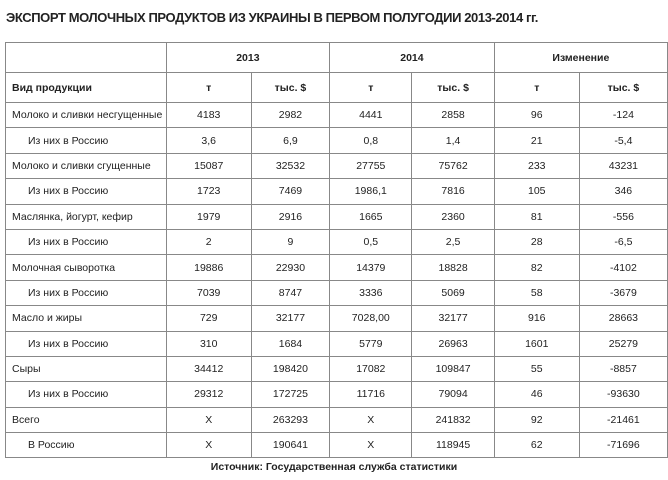 The height and width of the screenshot is (480, 668). Describe the element at coordinates (290, 166) in the screenshot. I see `cell: 32532` at that location.